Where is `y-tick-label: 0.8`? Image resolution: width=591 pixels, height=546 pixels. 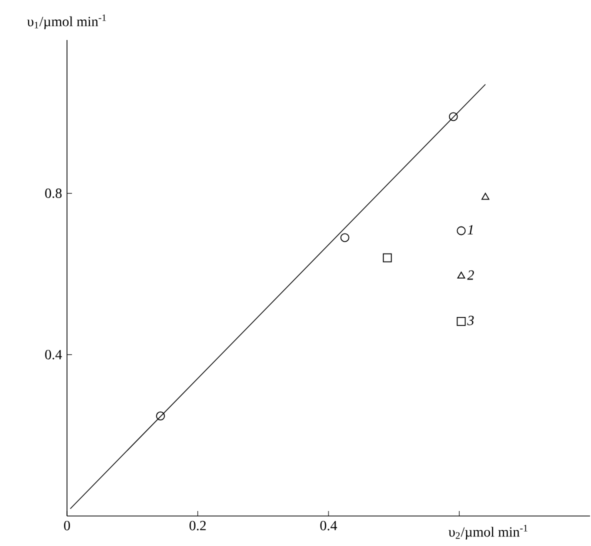 y-tick-label: 0.8 is located at coordinates (53, 193).